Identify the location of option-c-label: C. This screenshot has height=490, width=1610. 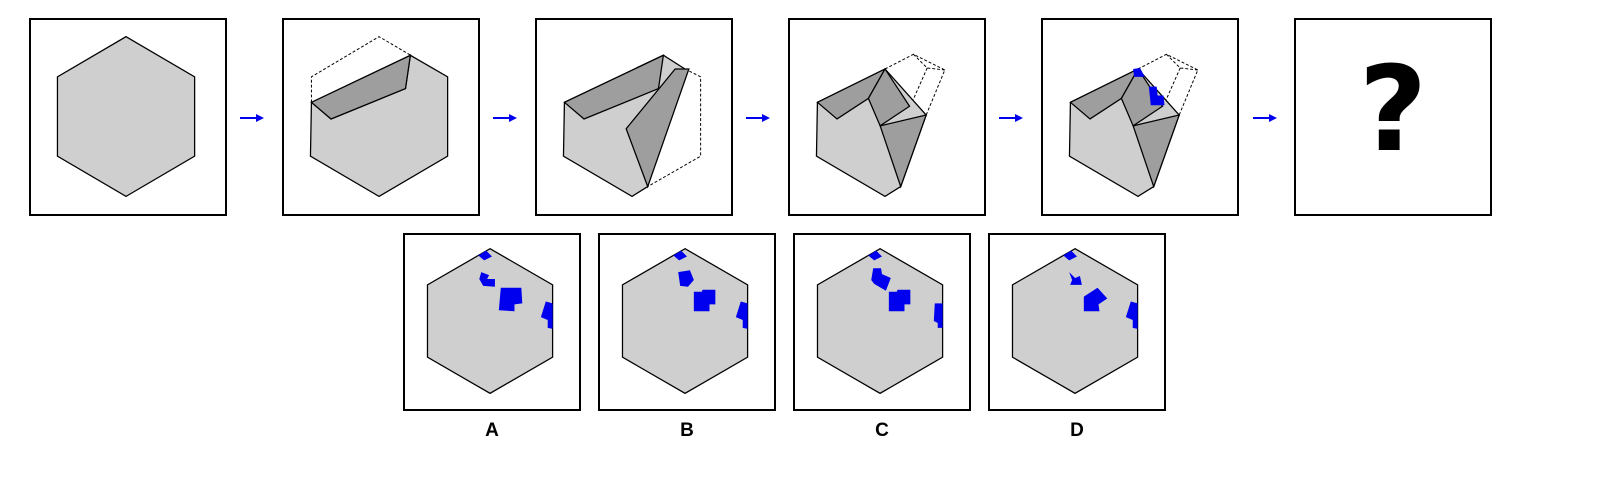
(882, 430).